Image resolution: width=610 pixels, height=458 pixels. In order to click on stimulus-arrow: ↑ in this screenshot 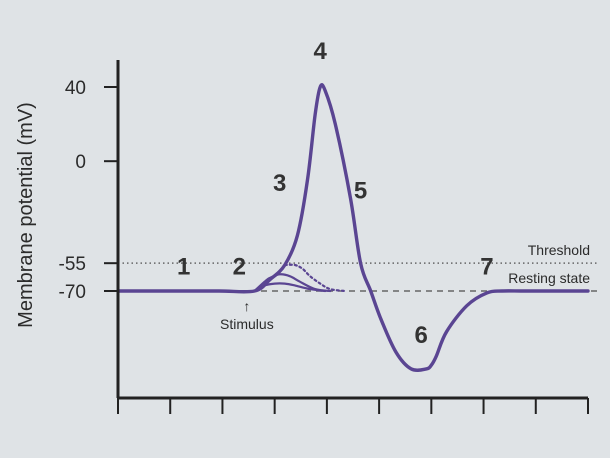, I will do `click(246, 306)`.